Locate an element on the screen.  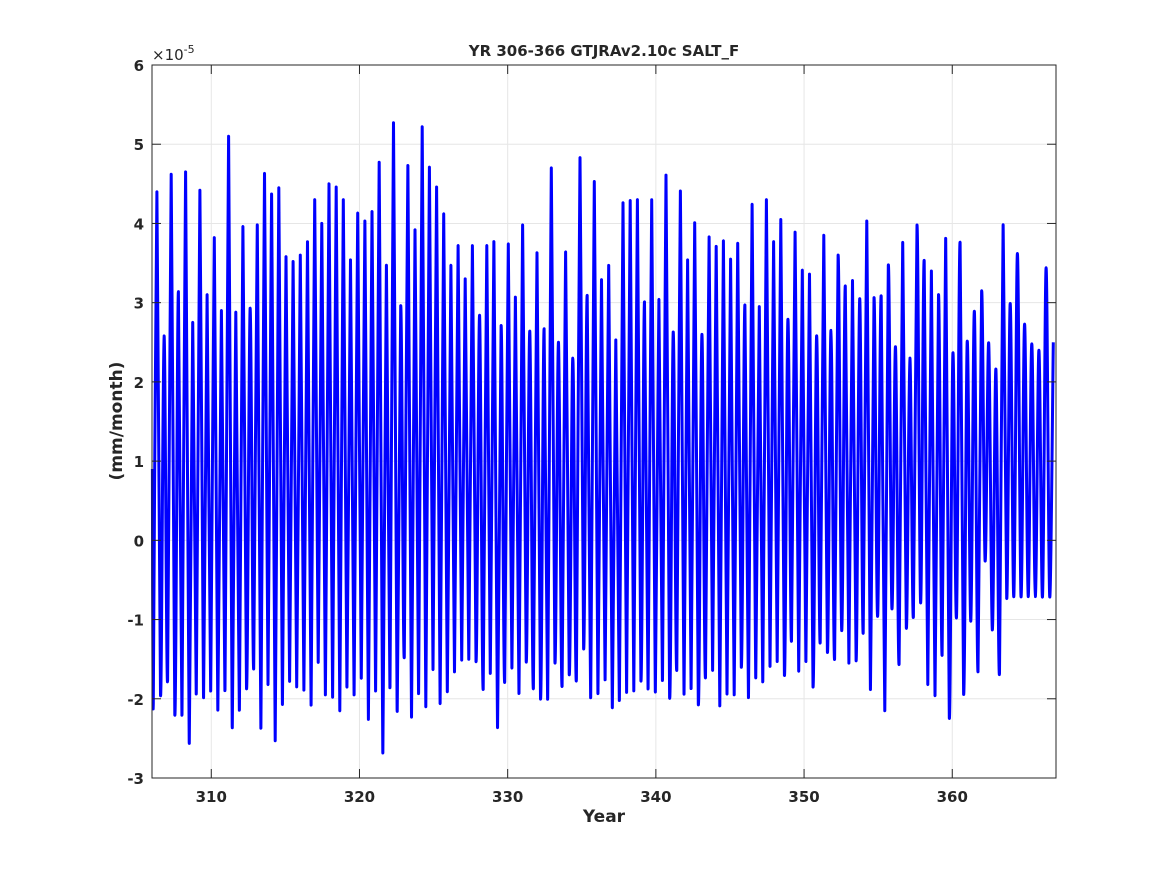
y-tick-label: 6 is located at coordinates (139, 66).